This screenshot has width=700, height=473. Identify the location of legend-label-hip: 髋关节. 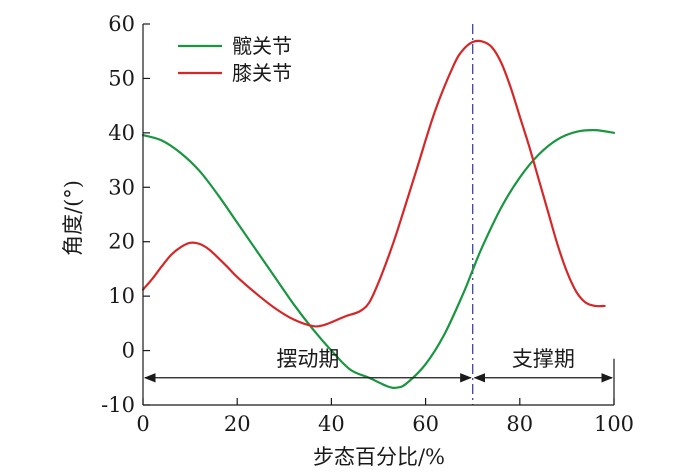
(262, 46).